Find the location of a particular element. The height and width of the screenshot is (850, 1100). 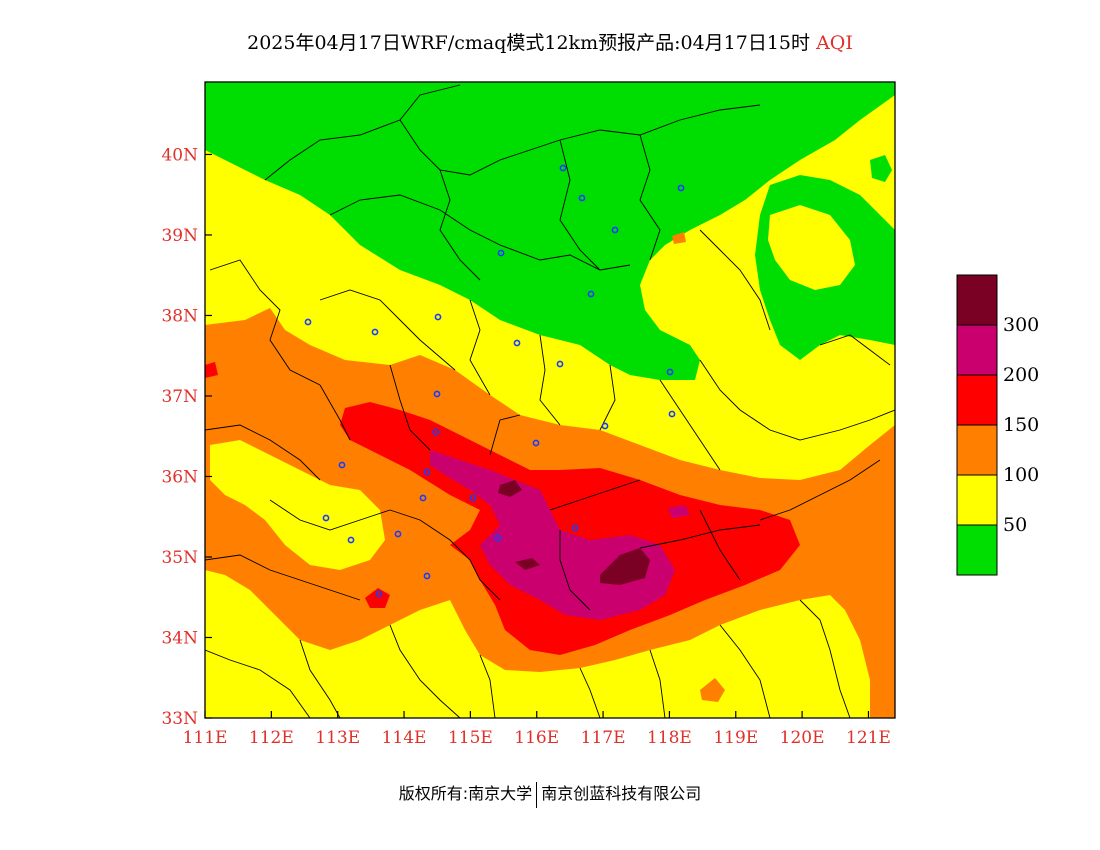

legend-label: 150 is located at coordinates (1021, 425).